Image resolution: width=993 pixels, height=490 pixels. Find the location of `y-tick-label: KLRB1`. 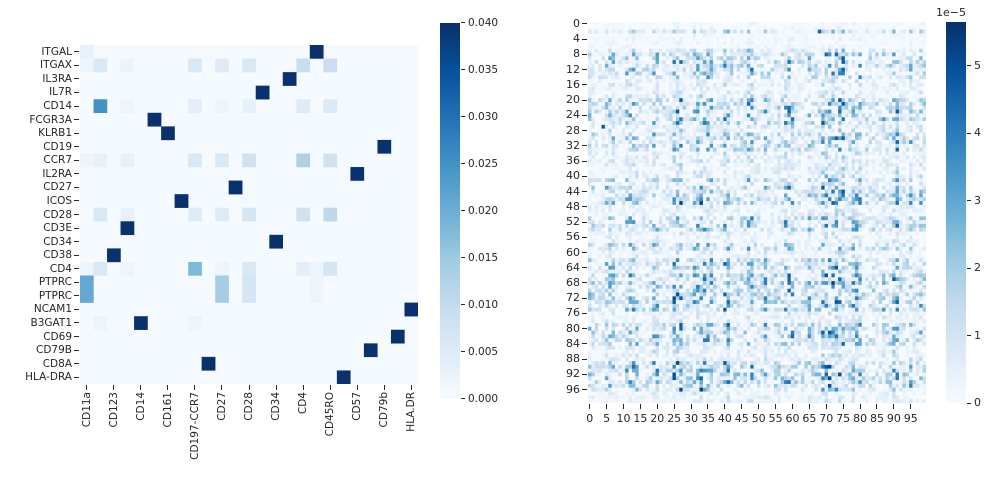

y-tick-label: KLRB1 is located at coordinates (55, 133).